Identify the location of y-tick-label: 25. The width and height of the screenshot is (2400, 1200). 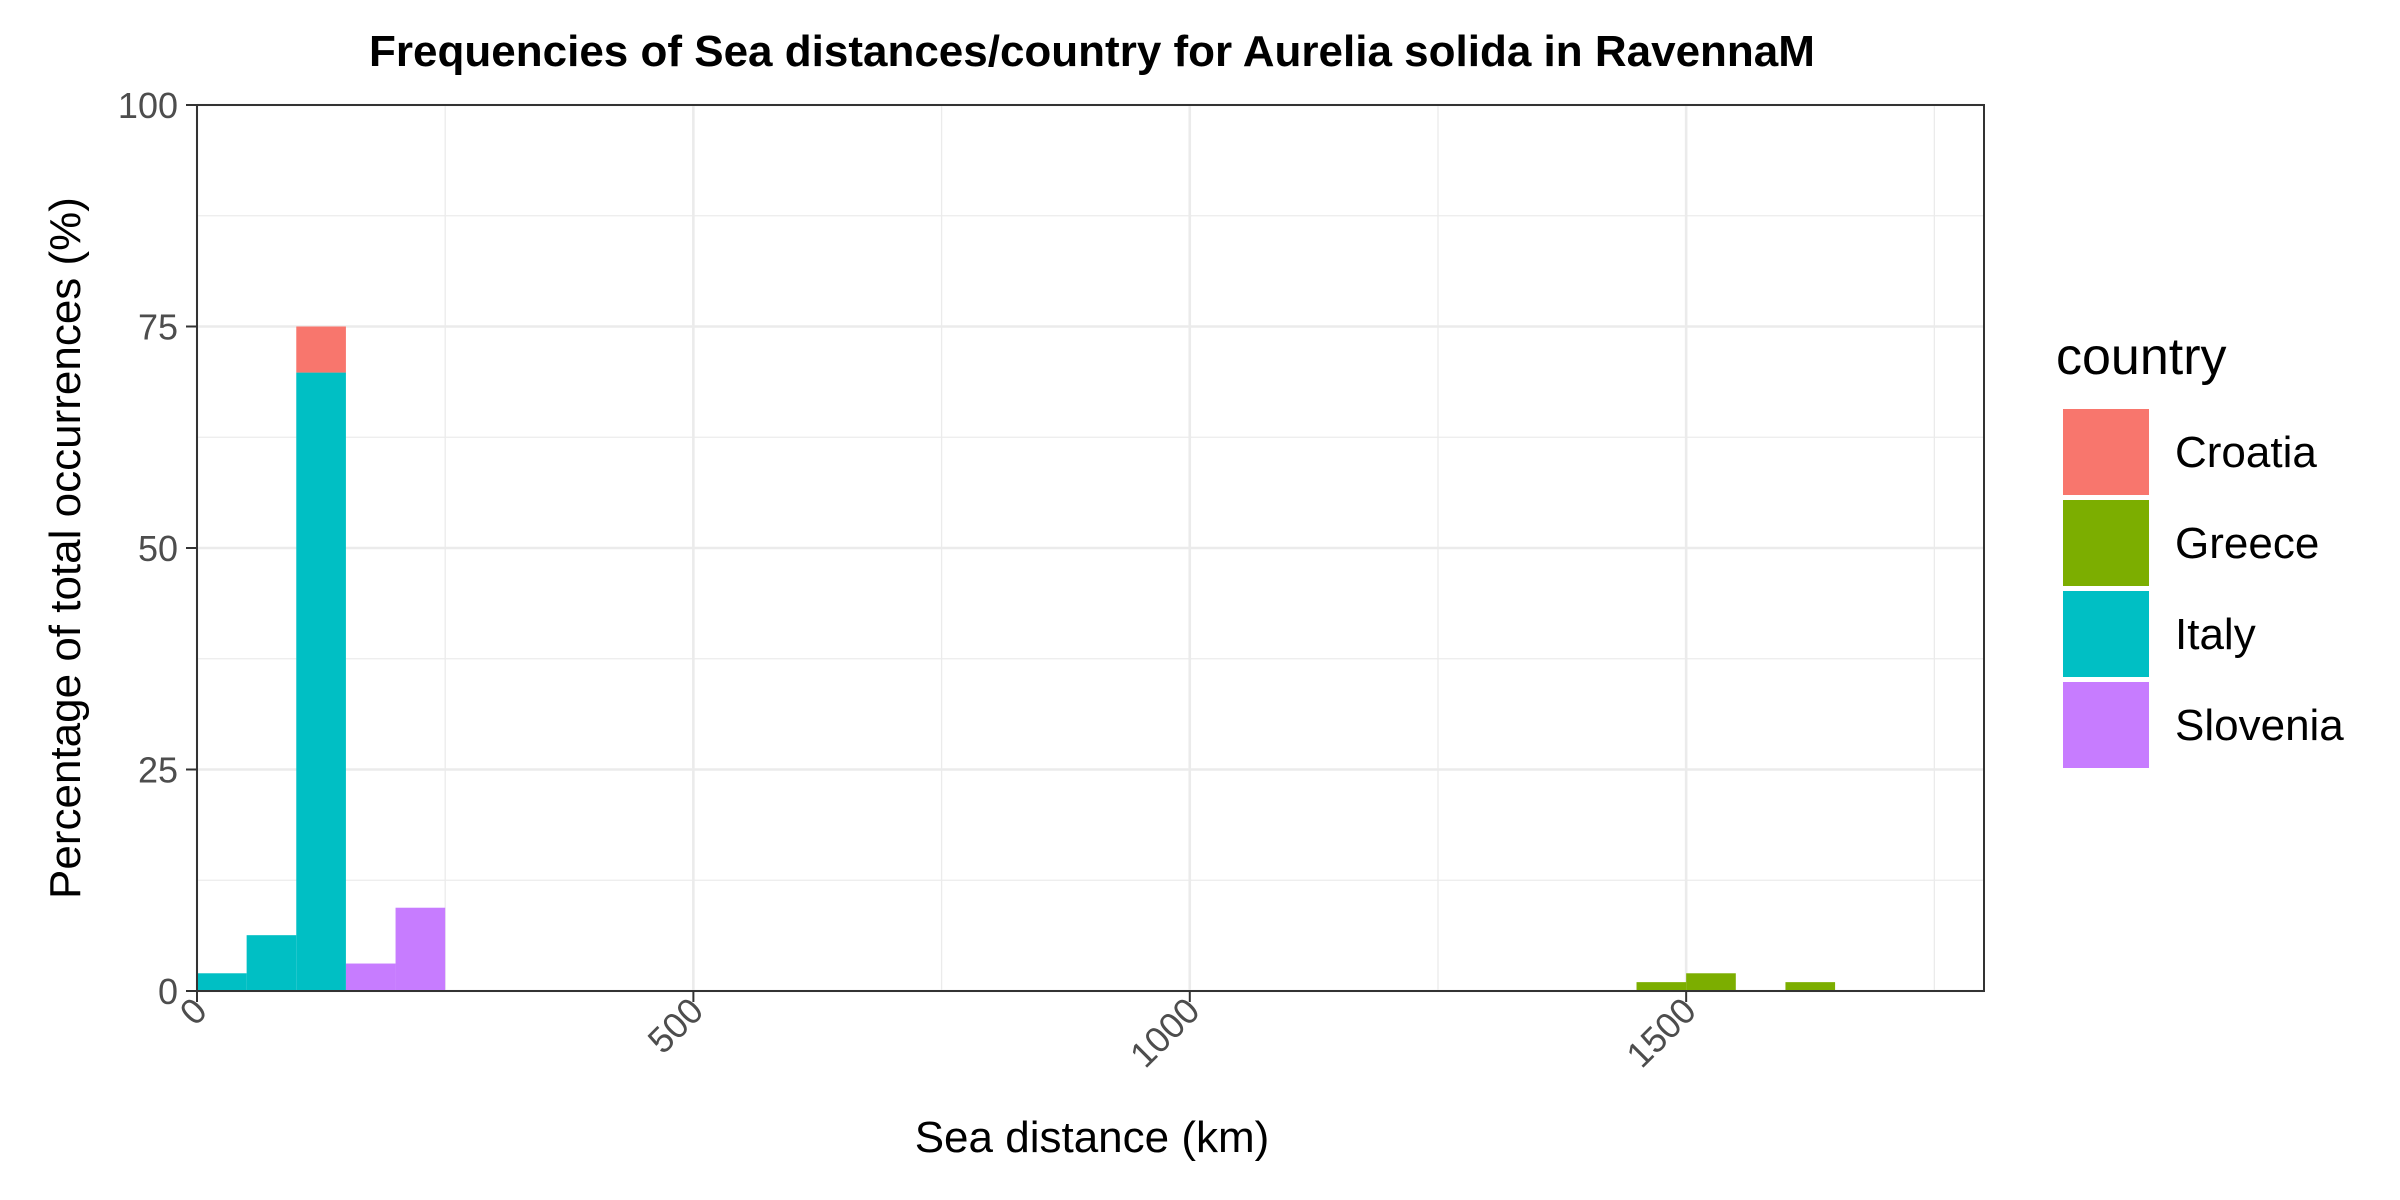
(158, 770).